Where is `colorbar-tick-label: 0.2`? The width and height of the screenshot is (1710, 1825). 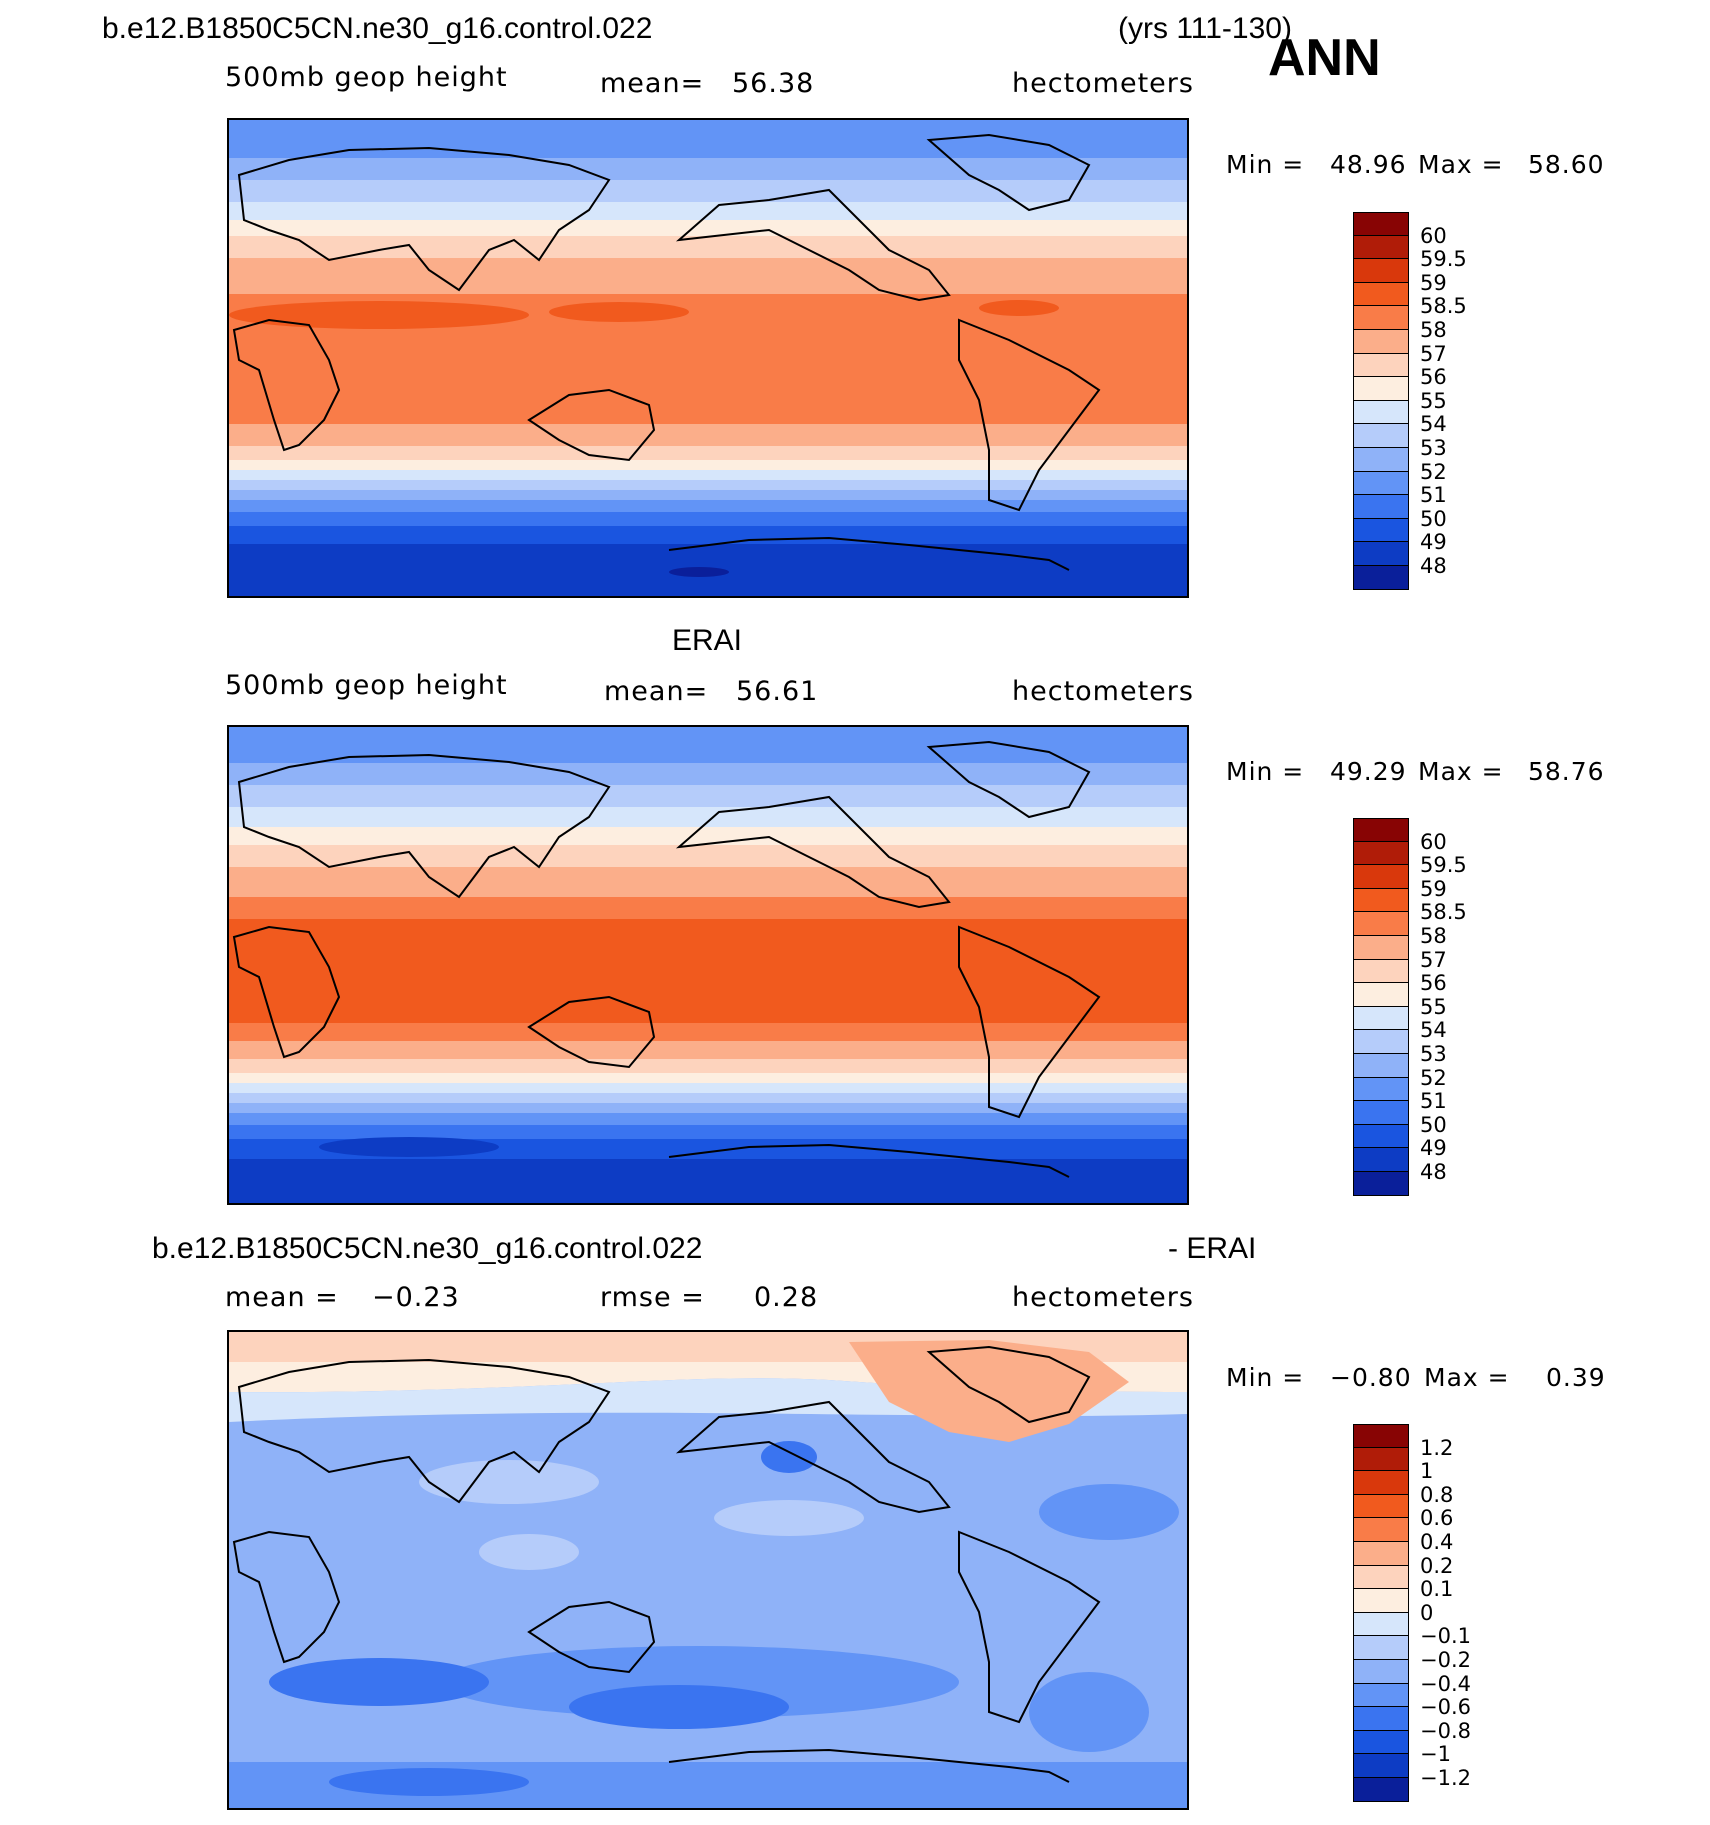 colorbar-tick-label: 0.2 is located at coordinates (1437, 1565).